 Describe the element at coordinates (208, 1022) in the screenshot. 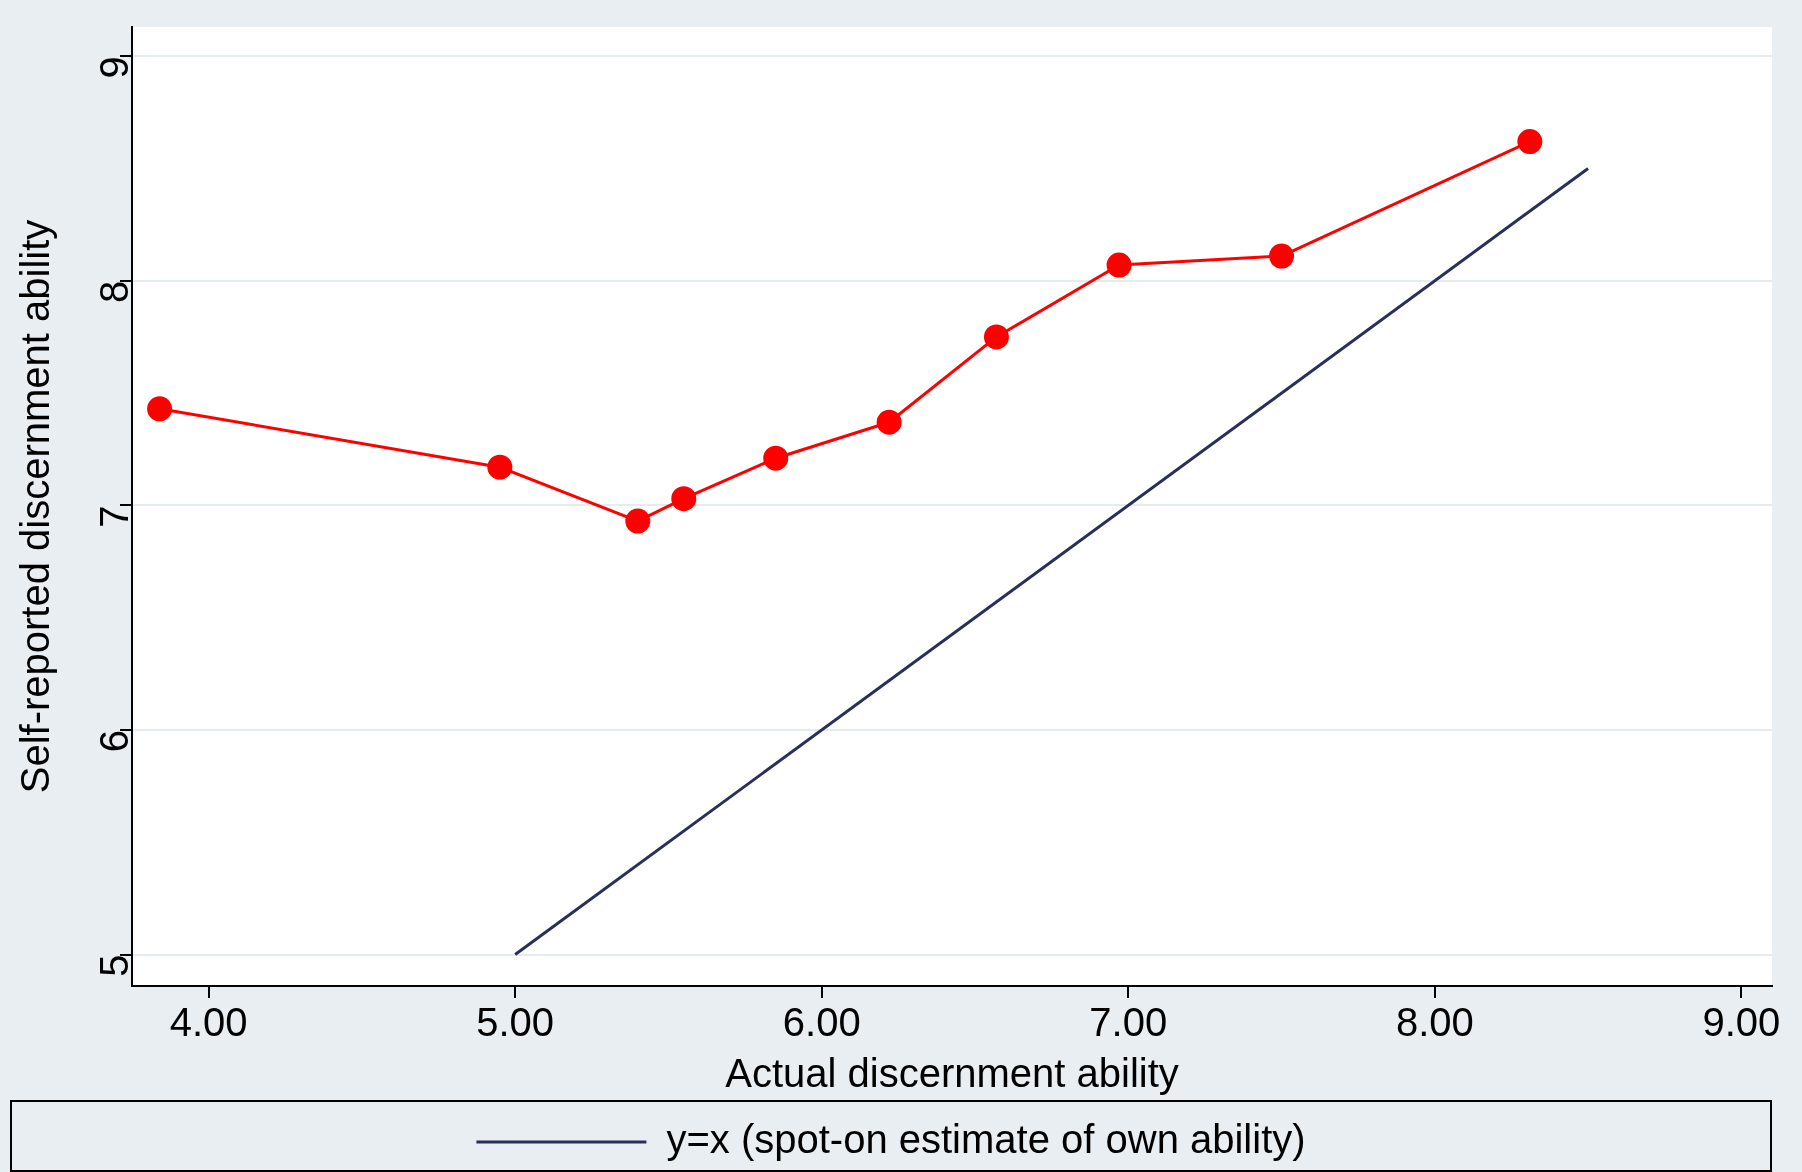

I see `x-tick-label: 4.00` at that location.